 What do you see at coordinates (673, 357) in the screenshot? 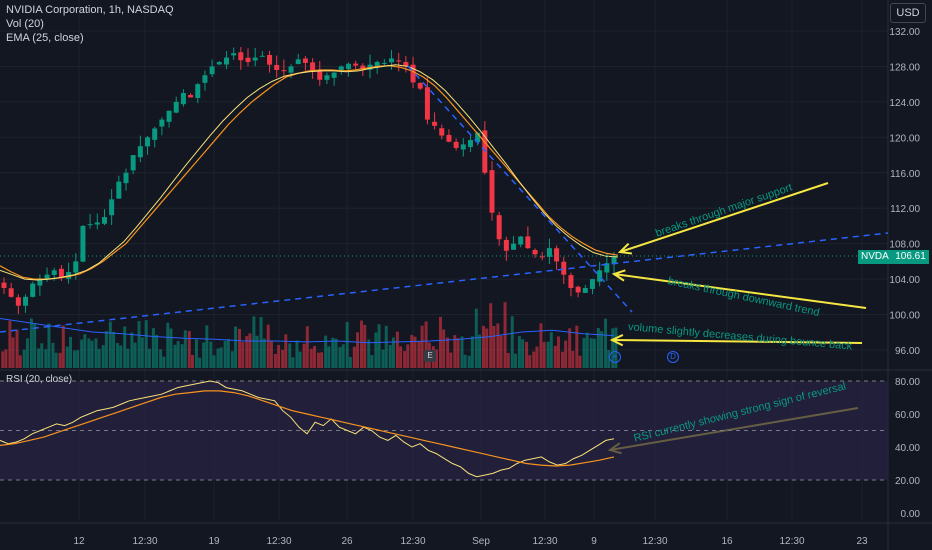
I see `dividend-marker: D` at bounding box center [673, 357].